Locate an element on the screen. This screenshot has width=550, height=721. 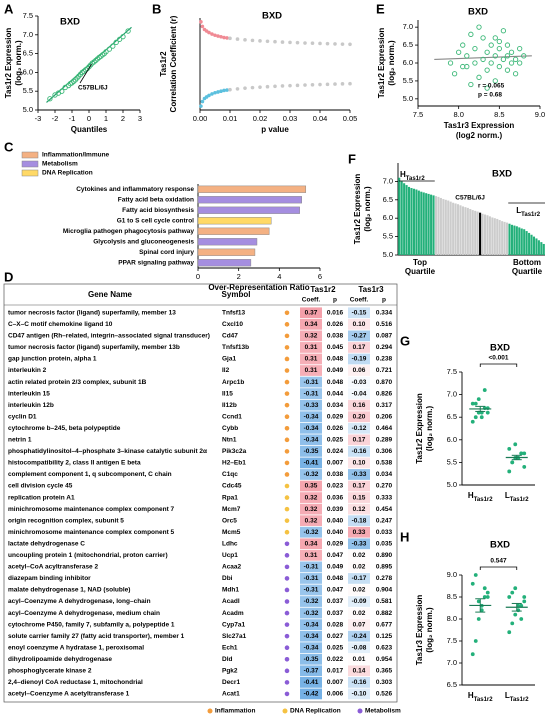
coeff-value: 0.20 is located at coordinates (359, 416).